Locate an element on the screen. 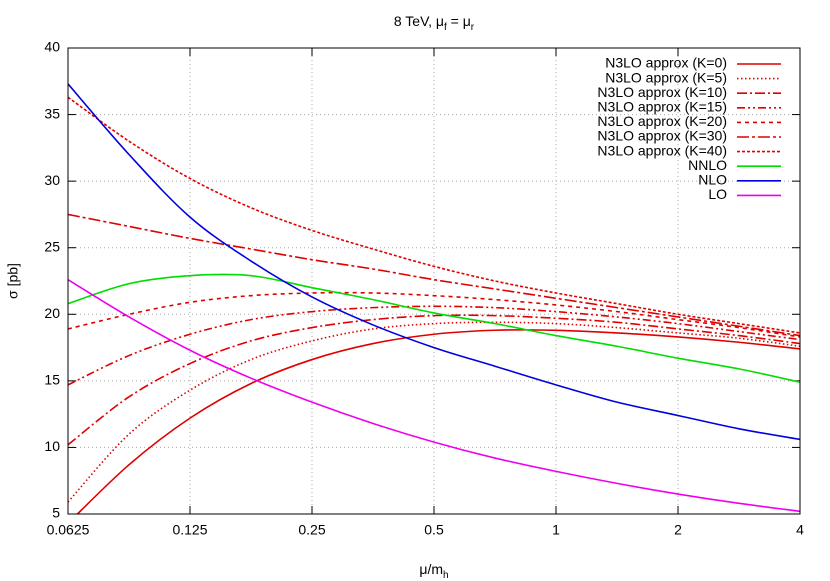 This screenshot has width=830, height=581. y-tick-label: 5 is located at coordinates (56, 513).